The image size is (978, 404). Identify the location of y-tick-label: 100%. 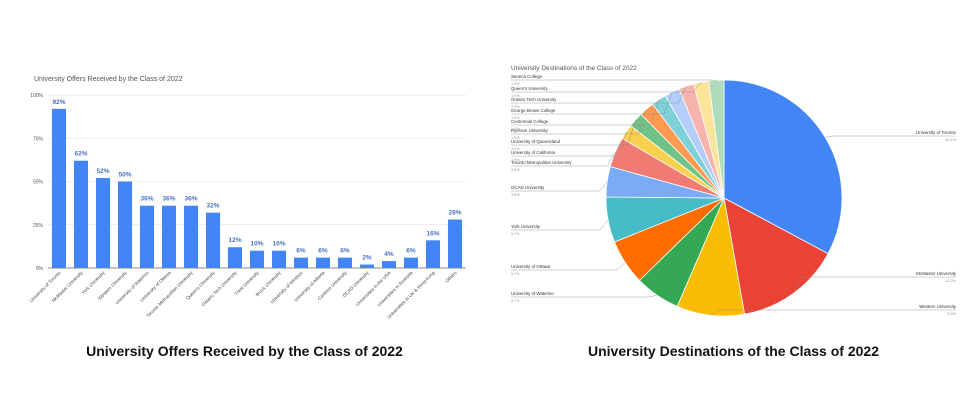
(36, 96).